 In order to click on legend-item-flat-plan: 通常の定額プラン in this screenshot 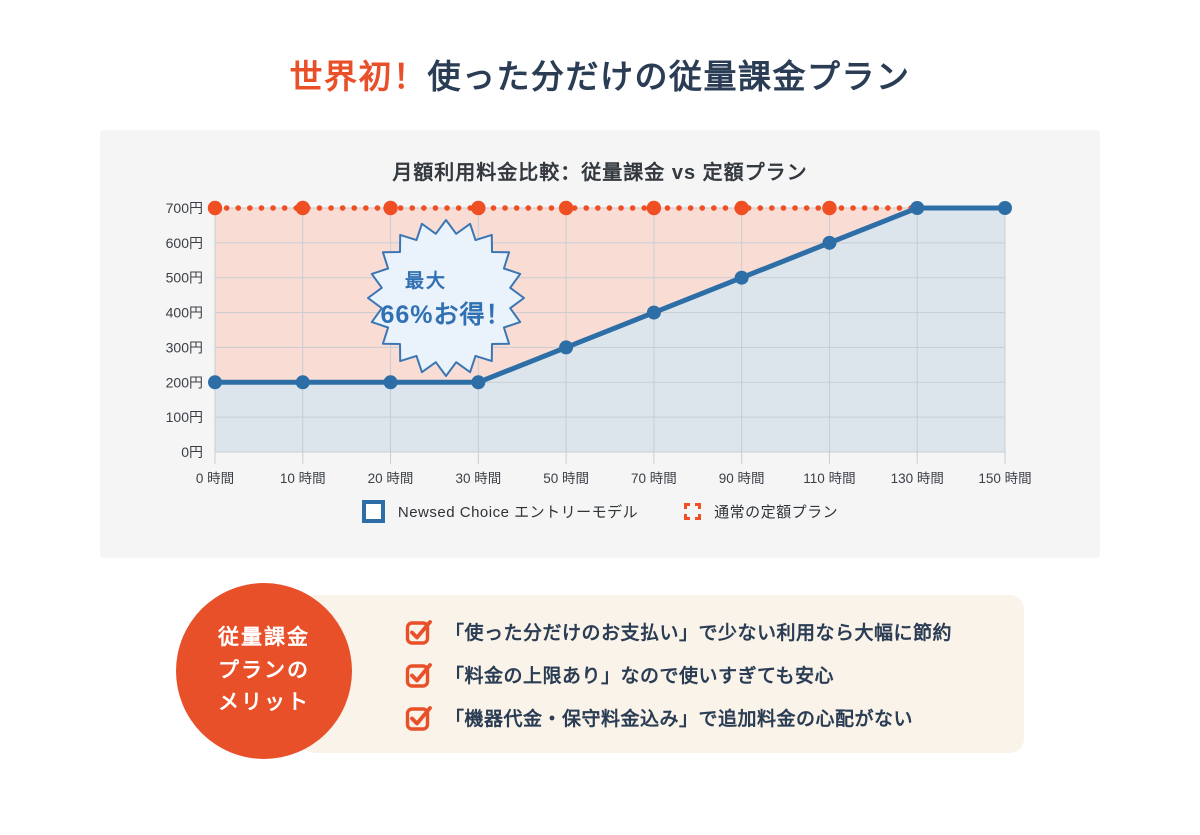, I will do `click(761, 511)`.